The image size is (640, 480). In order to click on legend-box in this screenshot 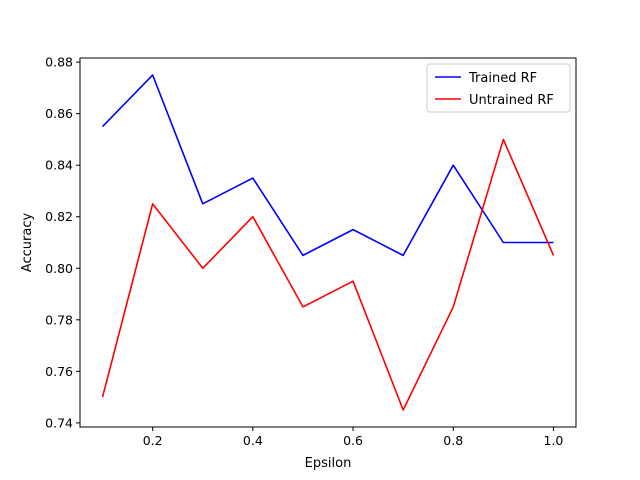, I will do `click(498, 88)`.